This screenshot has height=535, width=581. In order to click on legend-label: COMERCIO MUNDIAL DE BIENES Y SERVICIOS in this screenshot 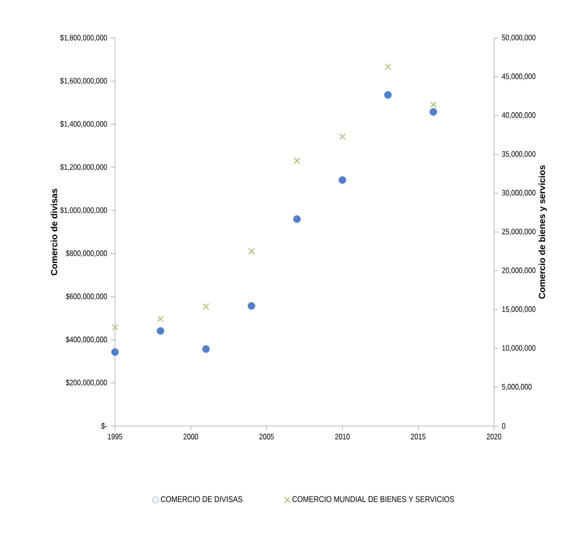, I will do `click(373, 499)`.